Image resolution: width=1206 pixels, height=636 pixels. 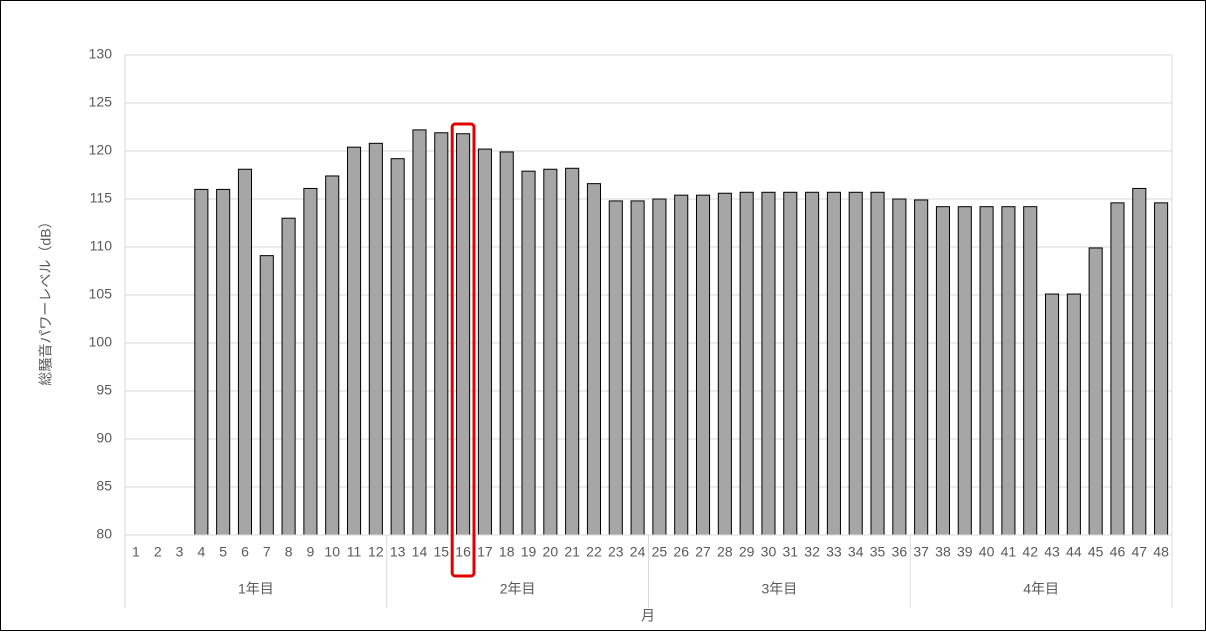 I want to click on y-tick-label: 100, so click(x=101, y=342).